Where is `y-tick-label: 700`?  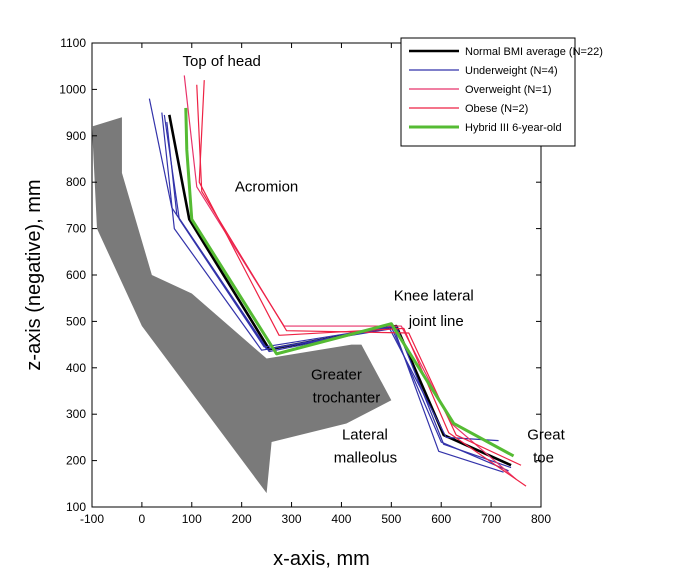 y-tick-label: 700 is located at coordinates (76, 229).